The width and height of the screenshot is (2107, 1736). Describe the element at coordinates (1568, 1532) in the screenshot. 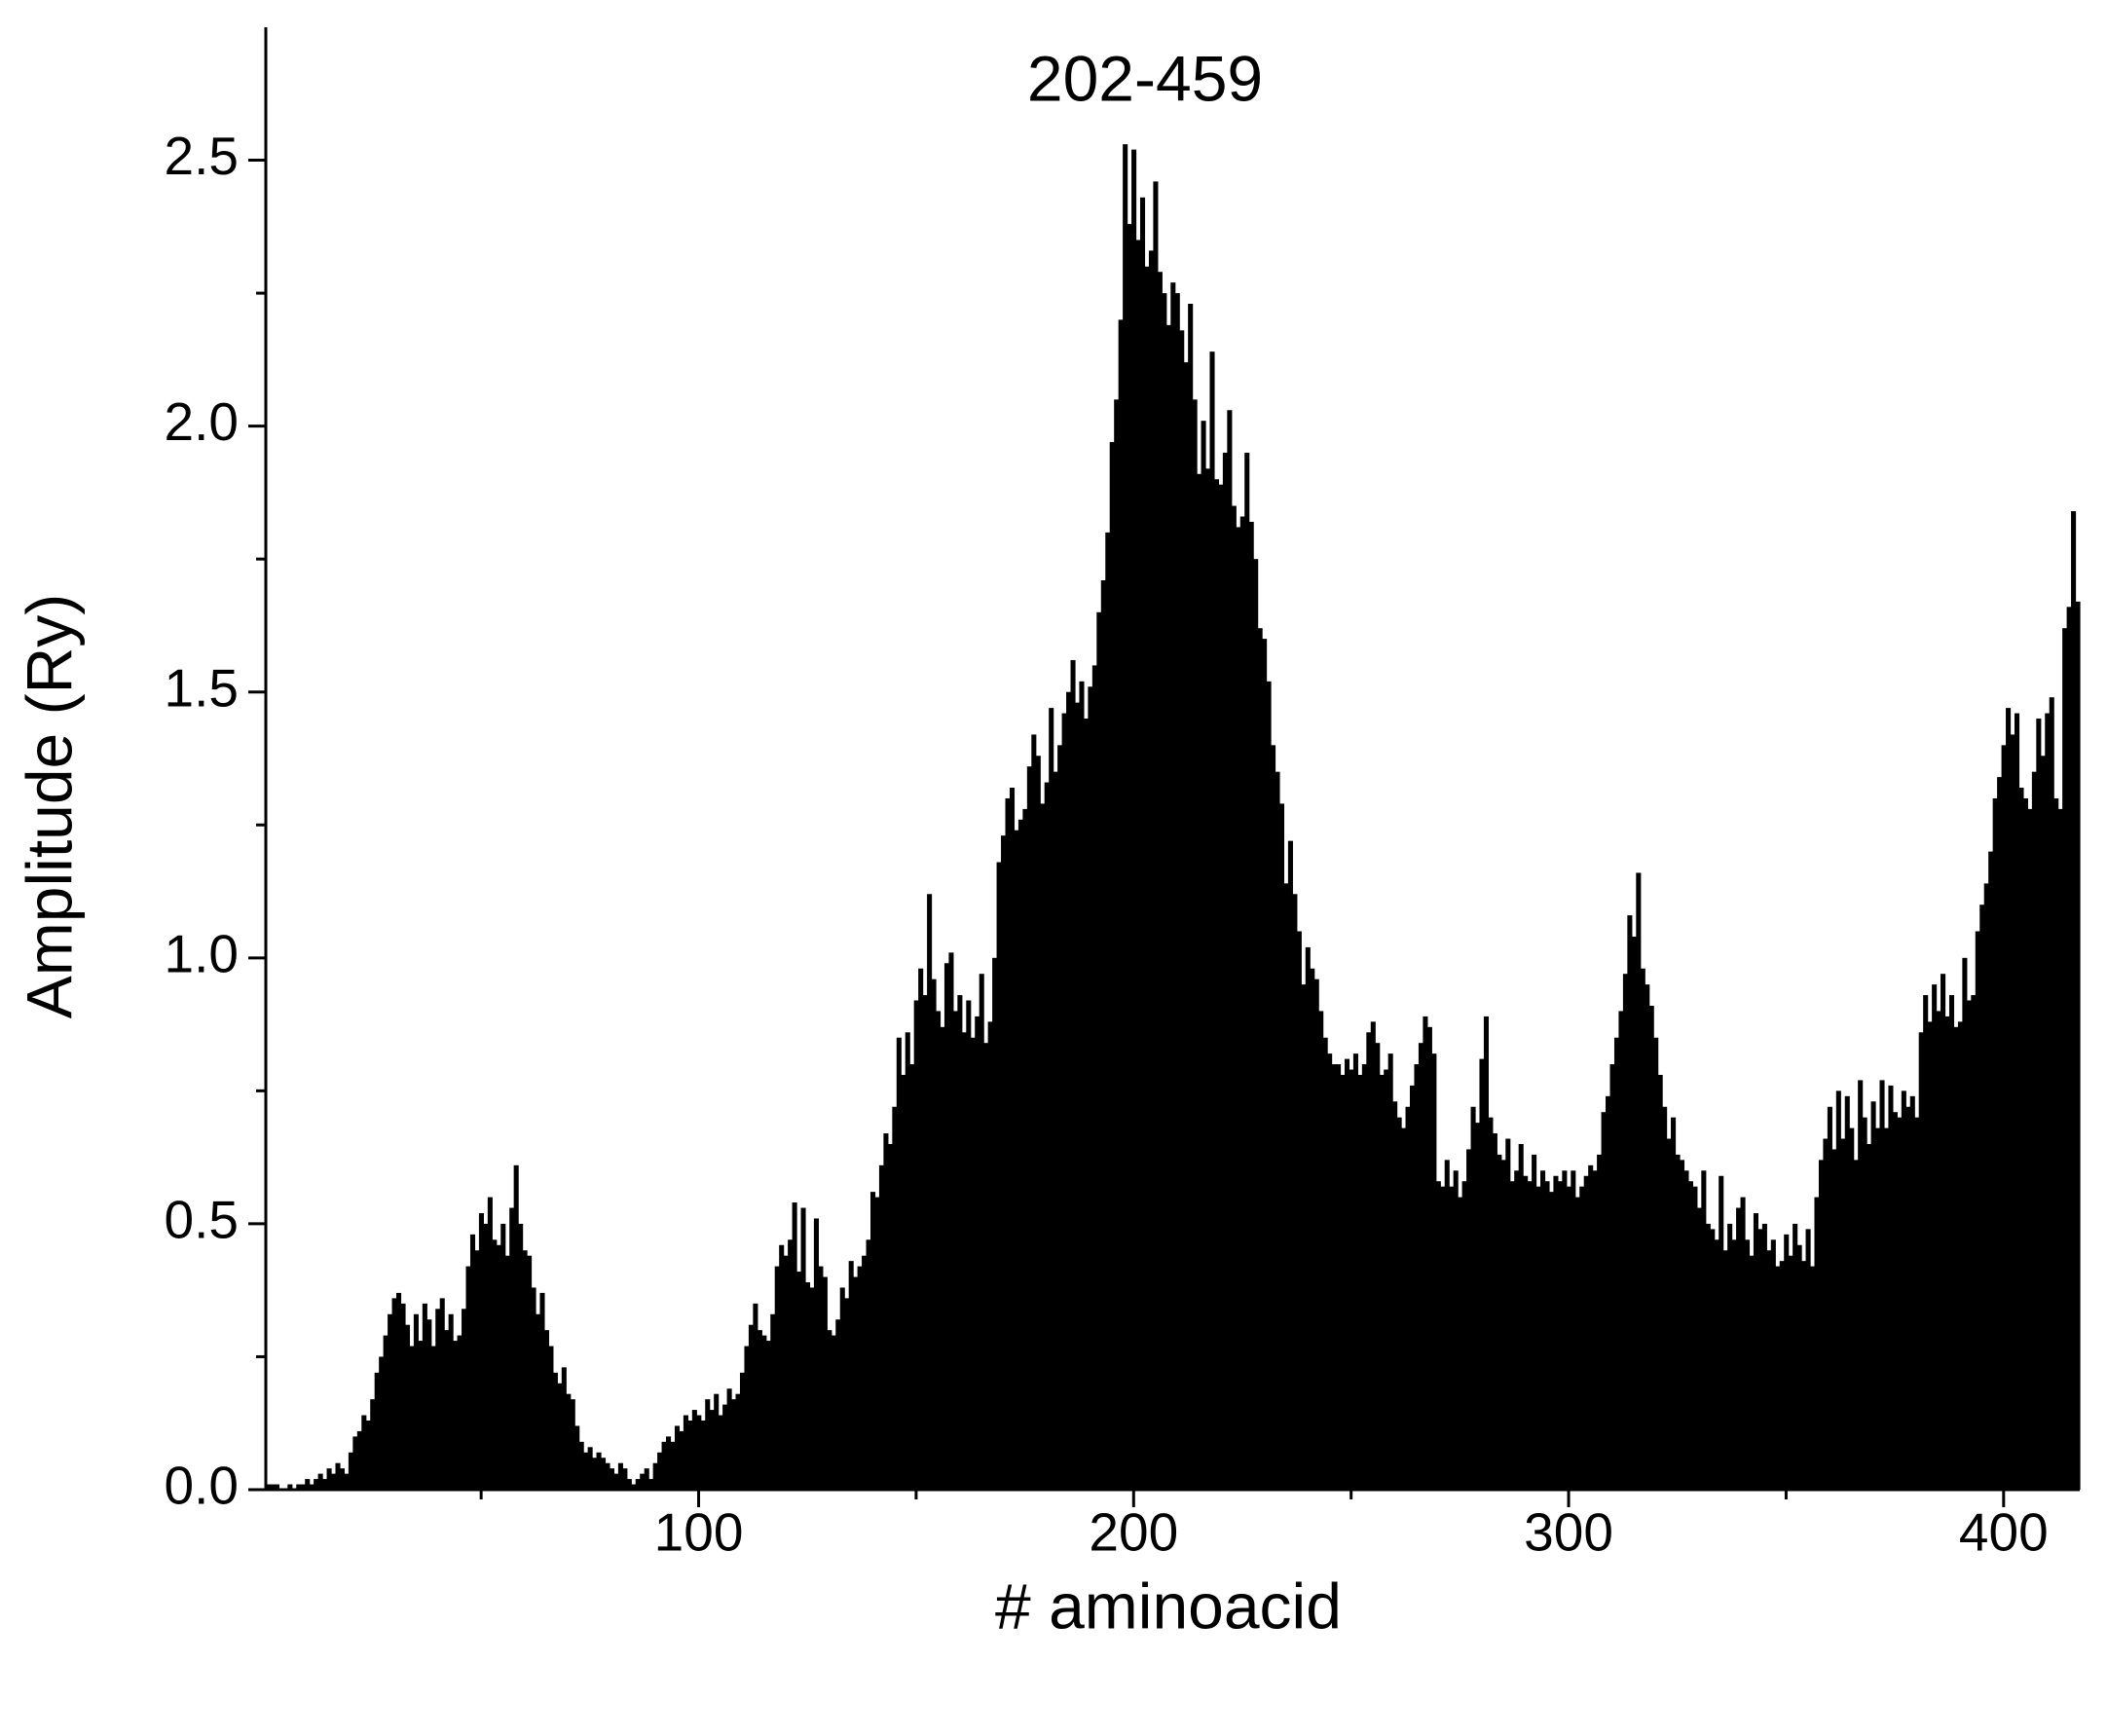

I see `x-tick-label: 300` at that location.